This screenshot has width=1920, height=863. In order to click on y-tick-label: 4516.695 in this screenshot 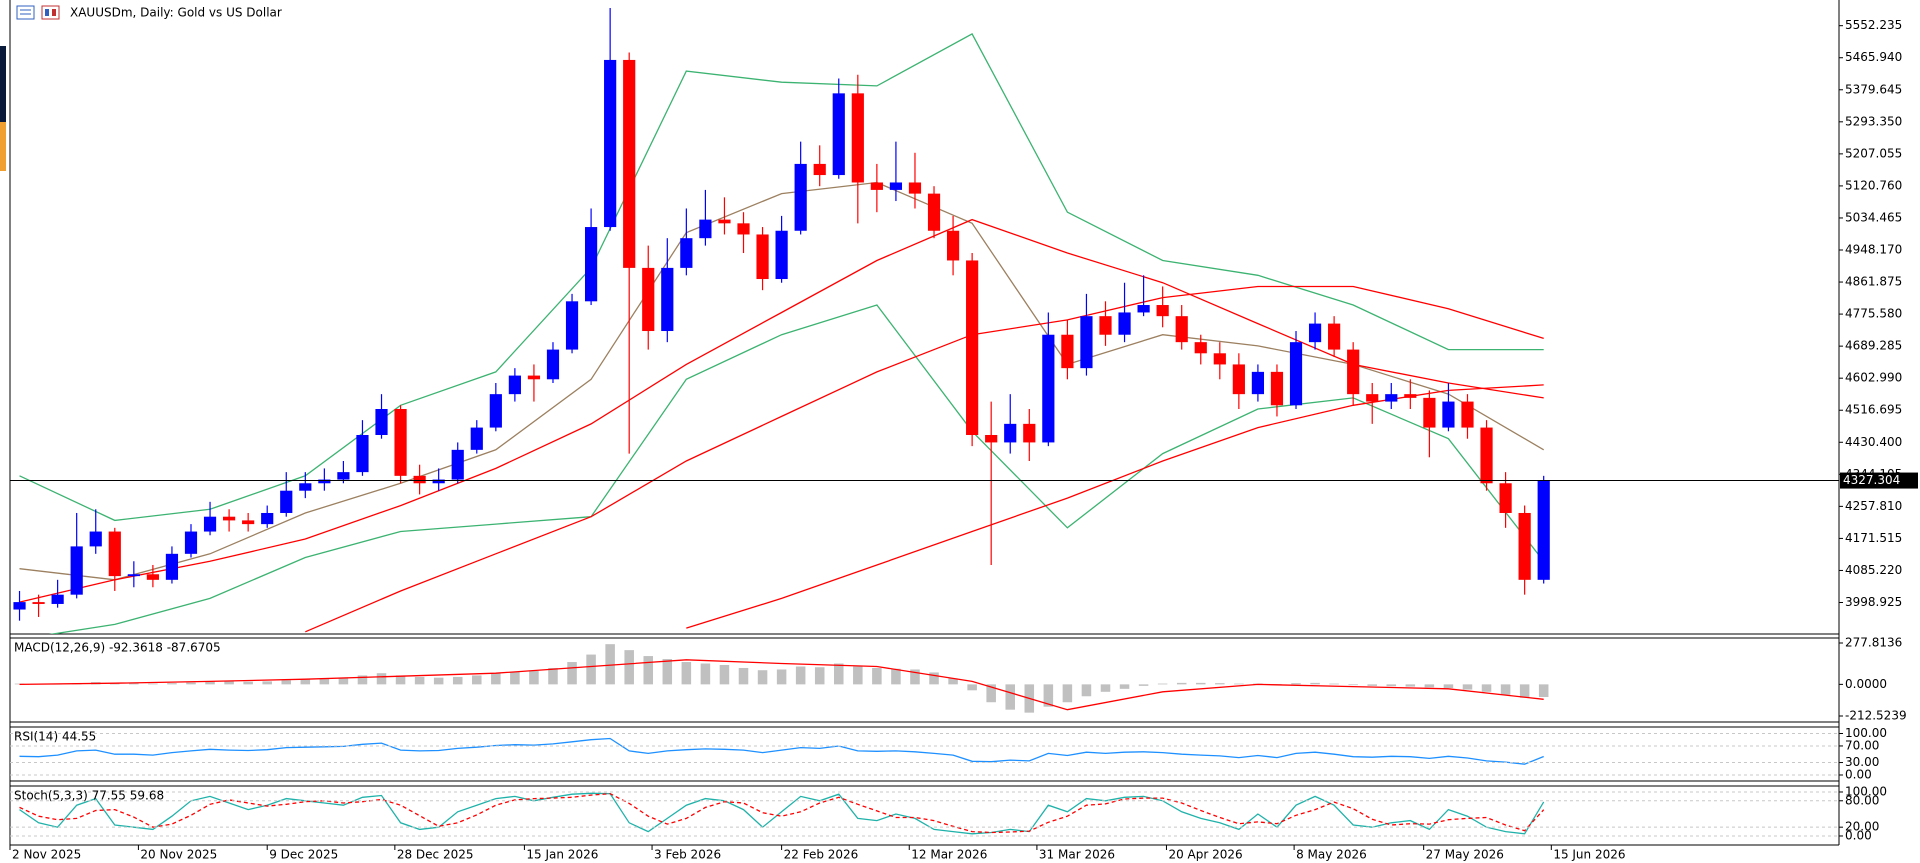, I will do `click(1873, 410)`.